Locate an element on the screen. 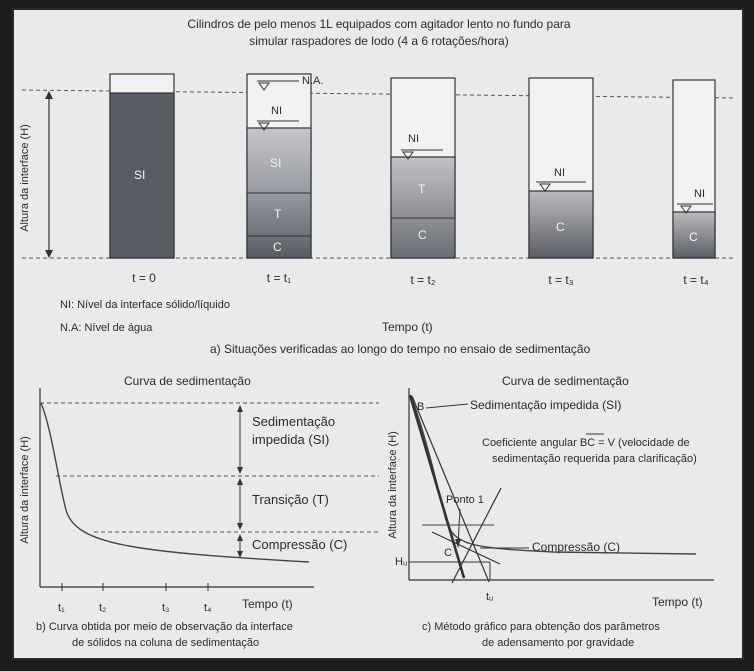 This screenshot has height=671, width=754. tangent-compression-line is located at coordinates (466, 548).